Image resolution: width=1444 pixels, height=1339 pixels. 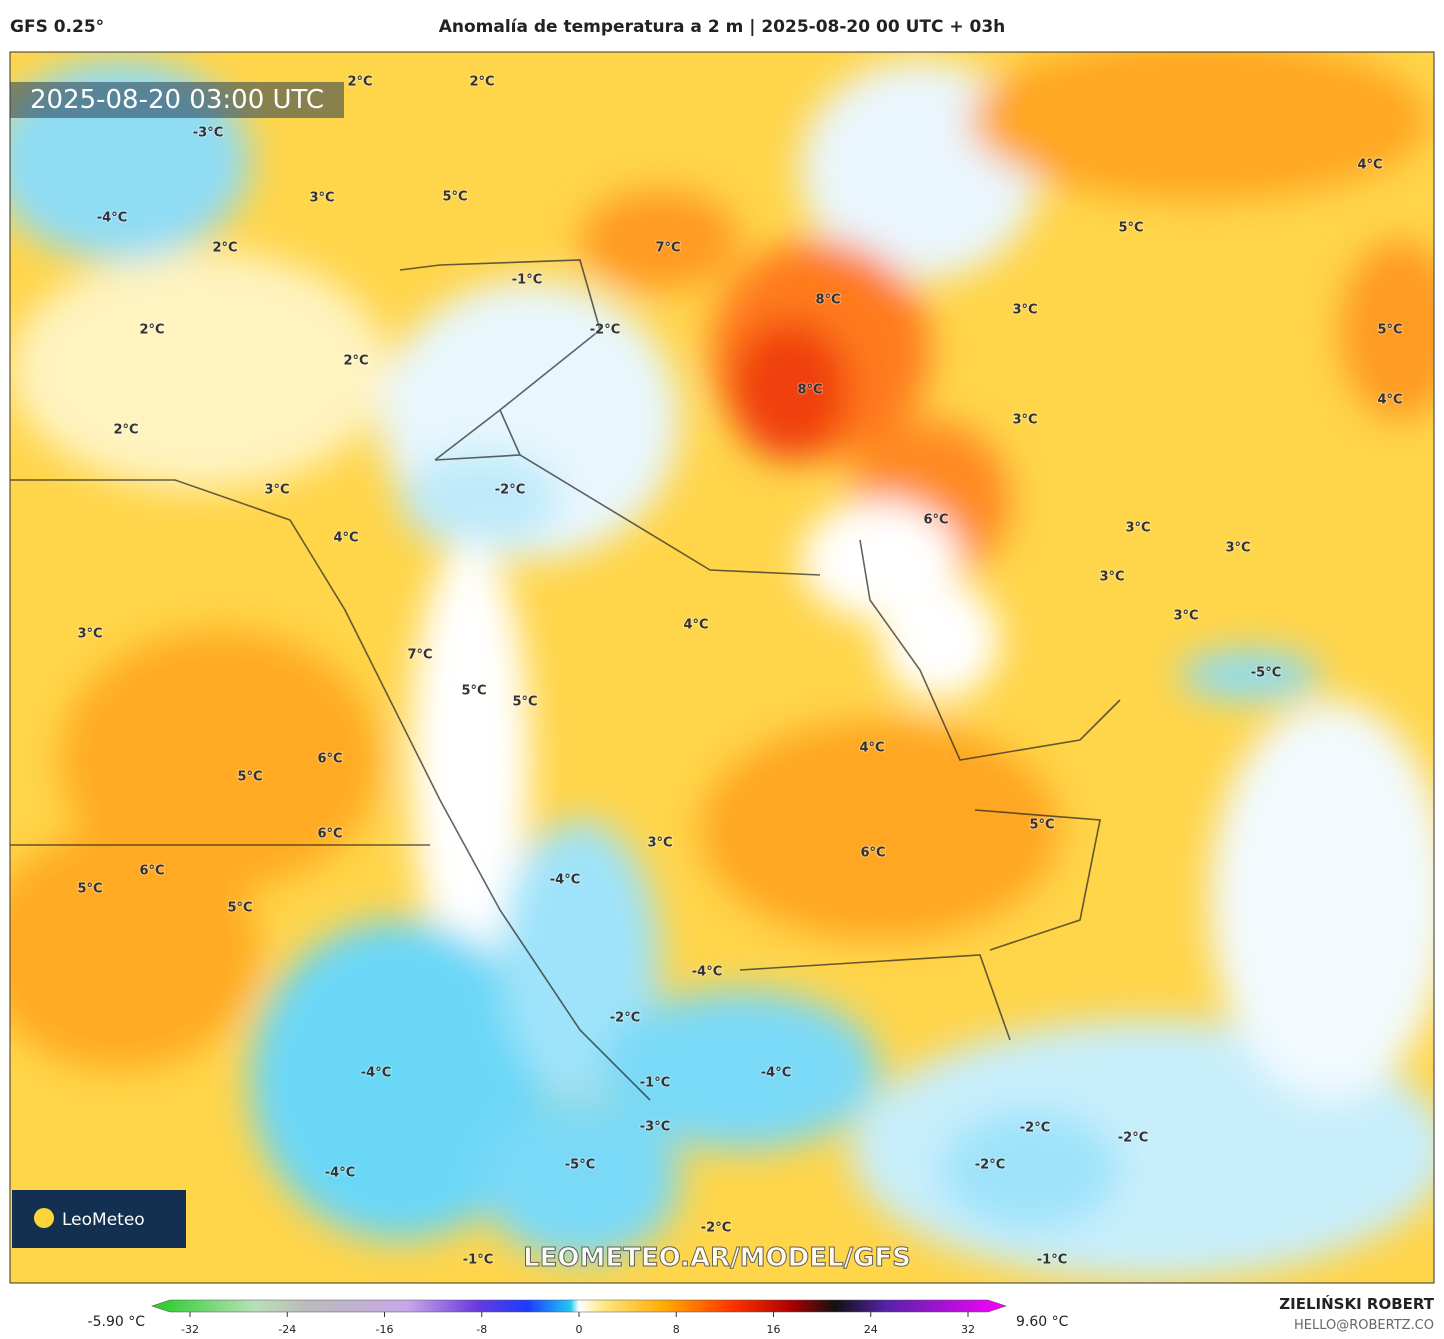 I want to click on colorbar-tick-label: 32, so click(x=968, y=1329).